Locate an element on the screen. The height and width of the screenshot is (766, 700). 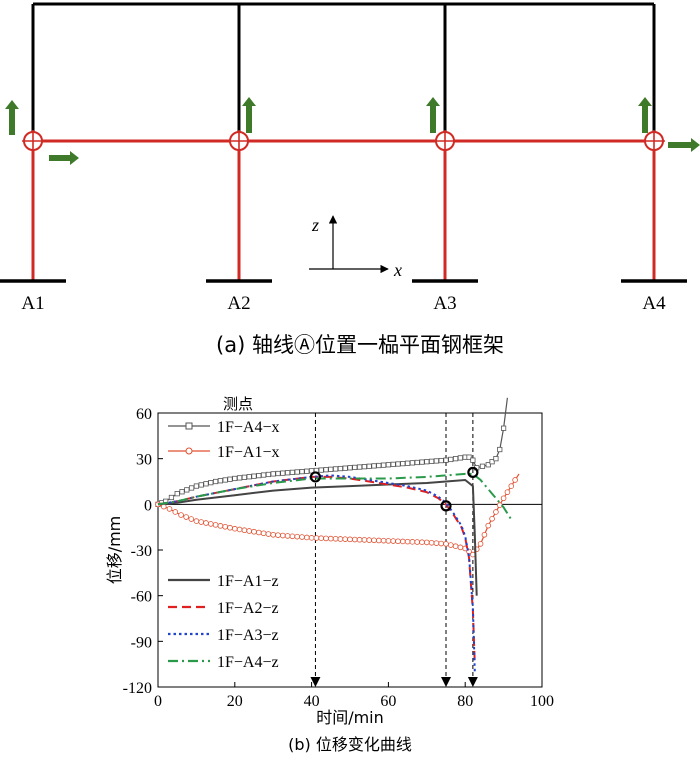
x-tick-label: 0 is located at coordinates (158, 701).